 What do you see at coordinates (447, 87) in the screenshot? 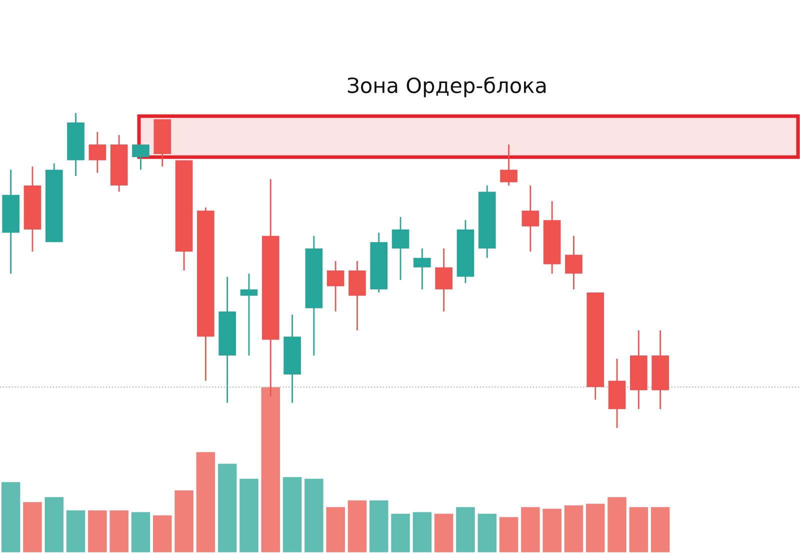
I see `band-label: Зона Ордер-блока` at bounding box center [447, 87].